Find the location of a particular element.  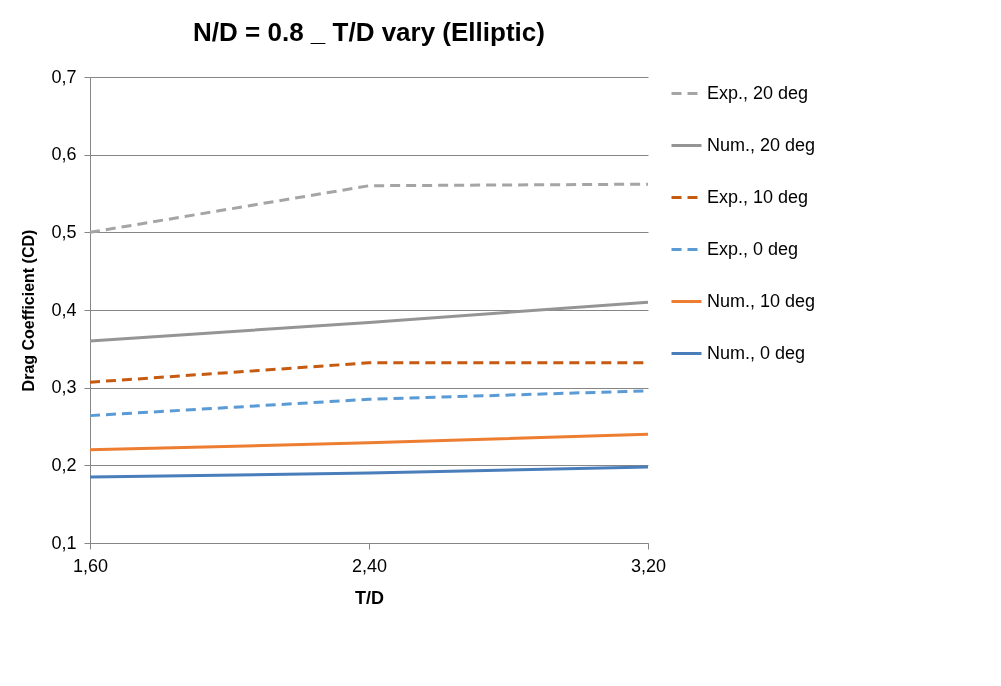

y-tick-label: 0,2 is located at coordinates (64, 464).